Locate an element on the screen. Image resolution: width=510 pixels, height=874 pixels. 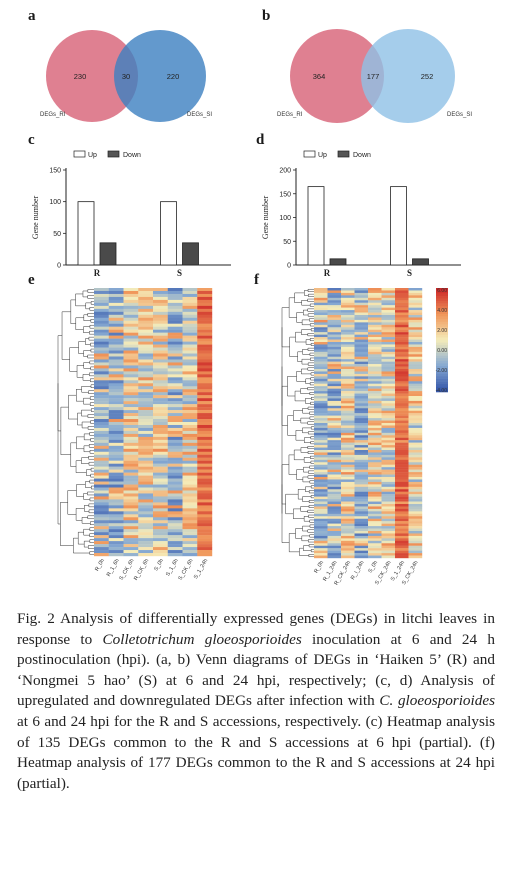
venn-right-count: 220 is located at coordinates (173, 76).